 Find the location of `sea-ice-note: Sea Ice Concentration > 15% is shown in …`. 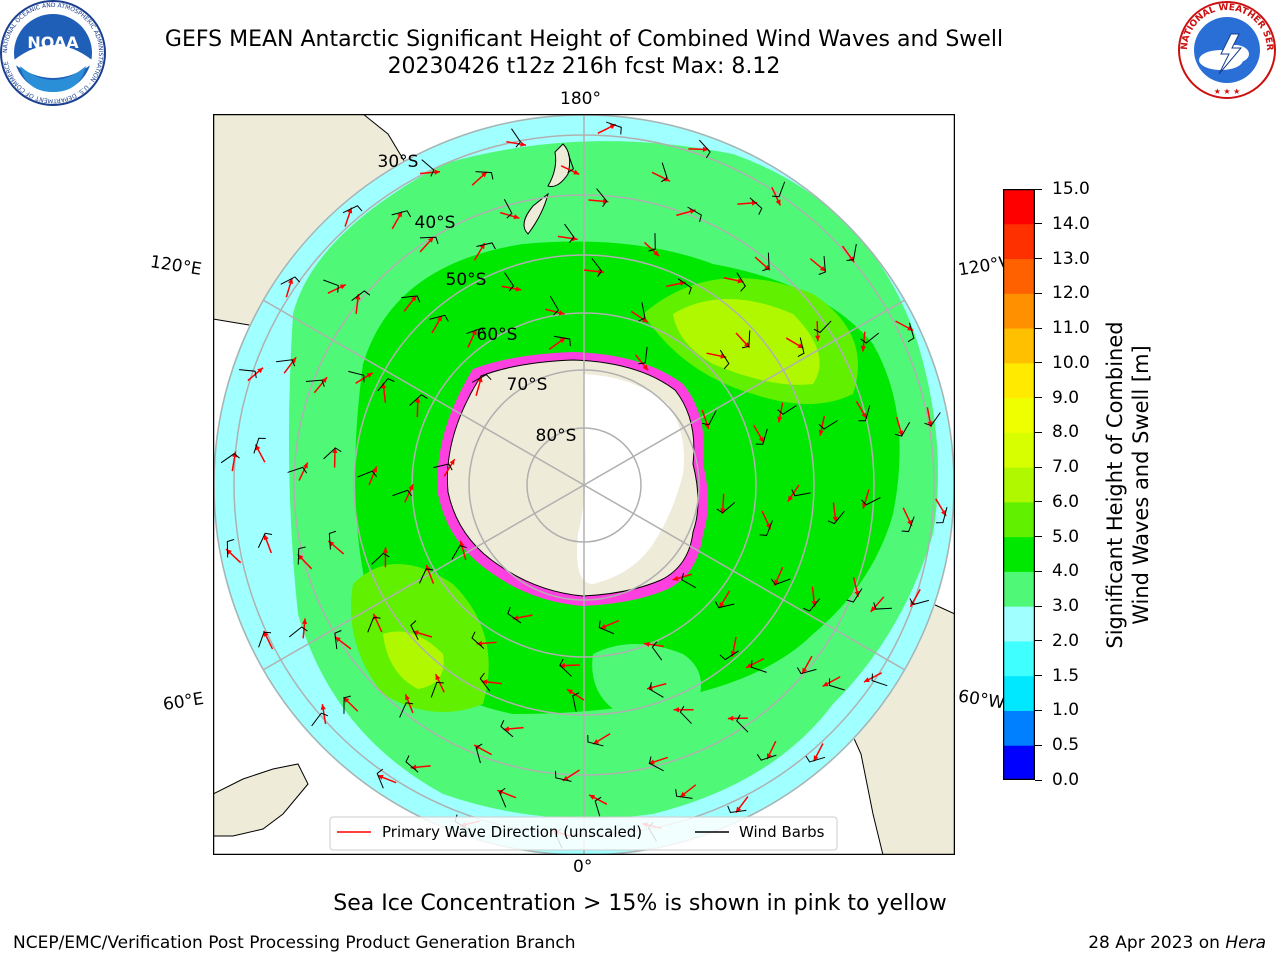

sea-ice-note: Sea Ice Concentration > 15% is shown in … is located at coordinates (640, 903).